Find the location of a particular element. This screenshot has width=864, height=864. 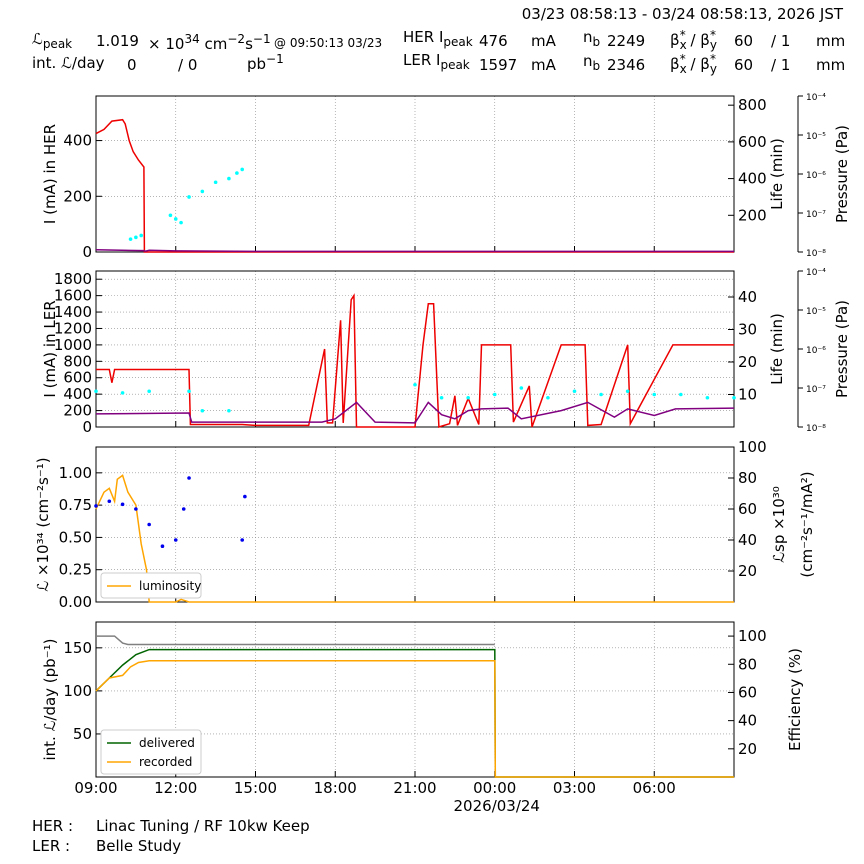

recorded-line is located at coordinates (414, 719).